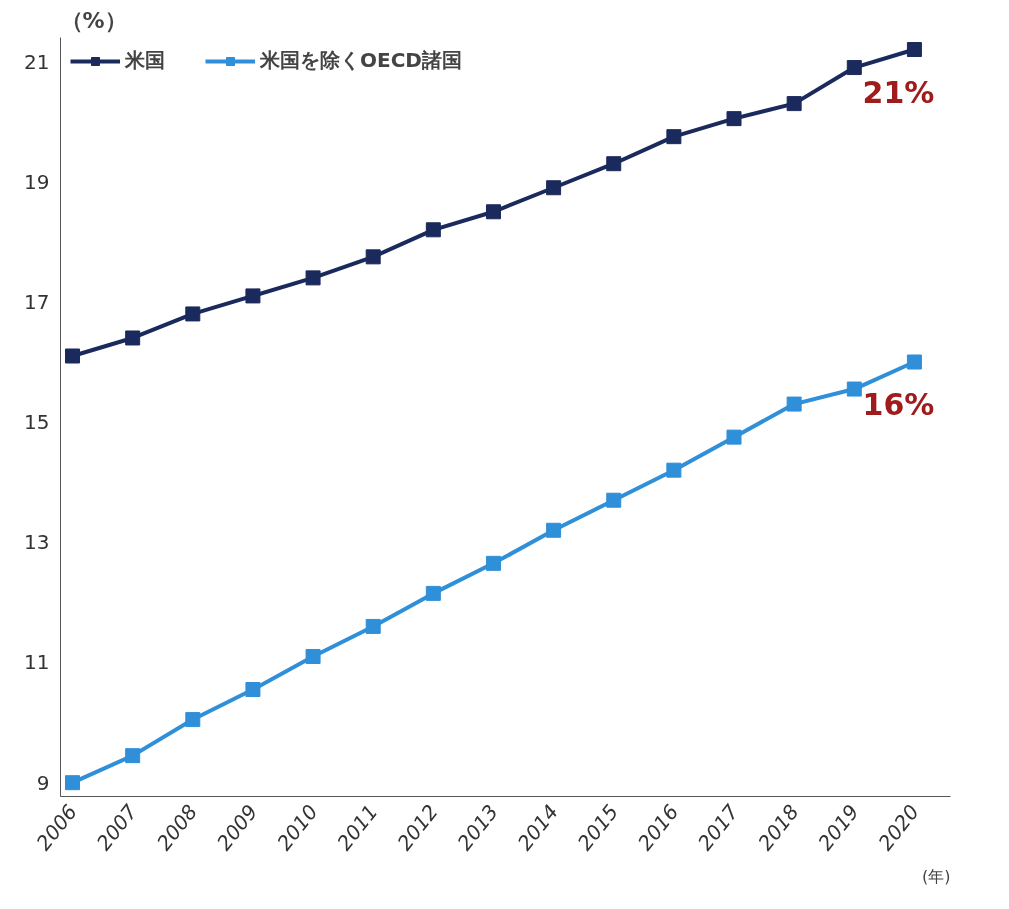  I want to click on y-tick-label: 11, so click(37, 662).